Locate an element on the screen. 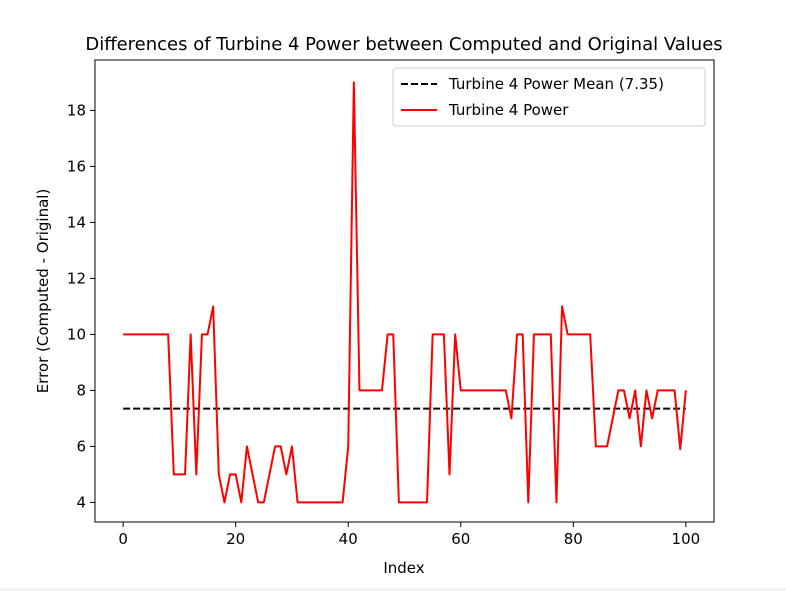  x-tick-label: 100 is located at coordinates (686, 539).